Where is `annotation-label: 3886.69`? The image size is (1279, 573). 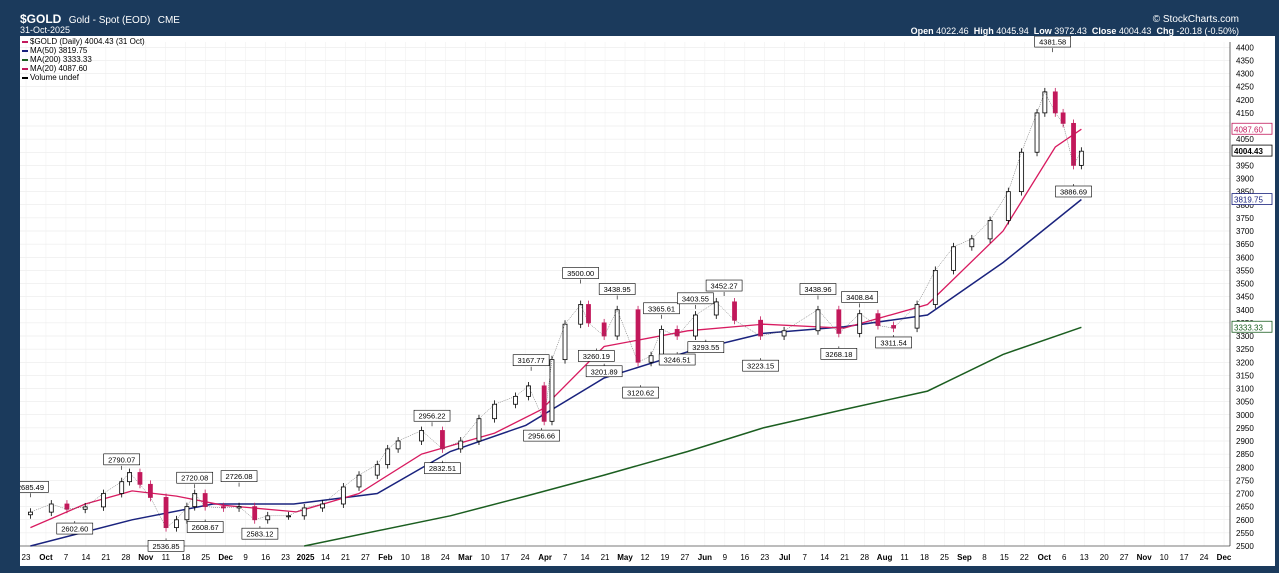
annotation-label: 3886.69 is located at coordinates (1073, 191).